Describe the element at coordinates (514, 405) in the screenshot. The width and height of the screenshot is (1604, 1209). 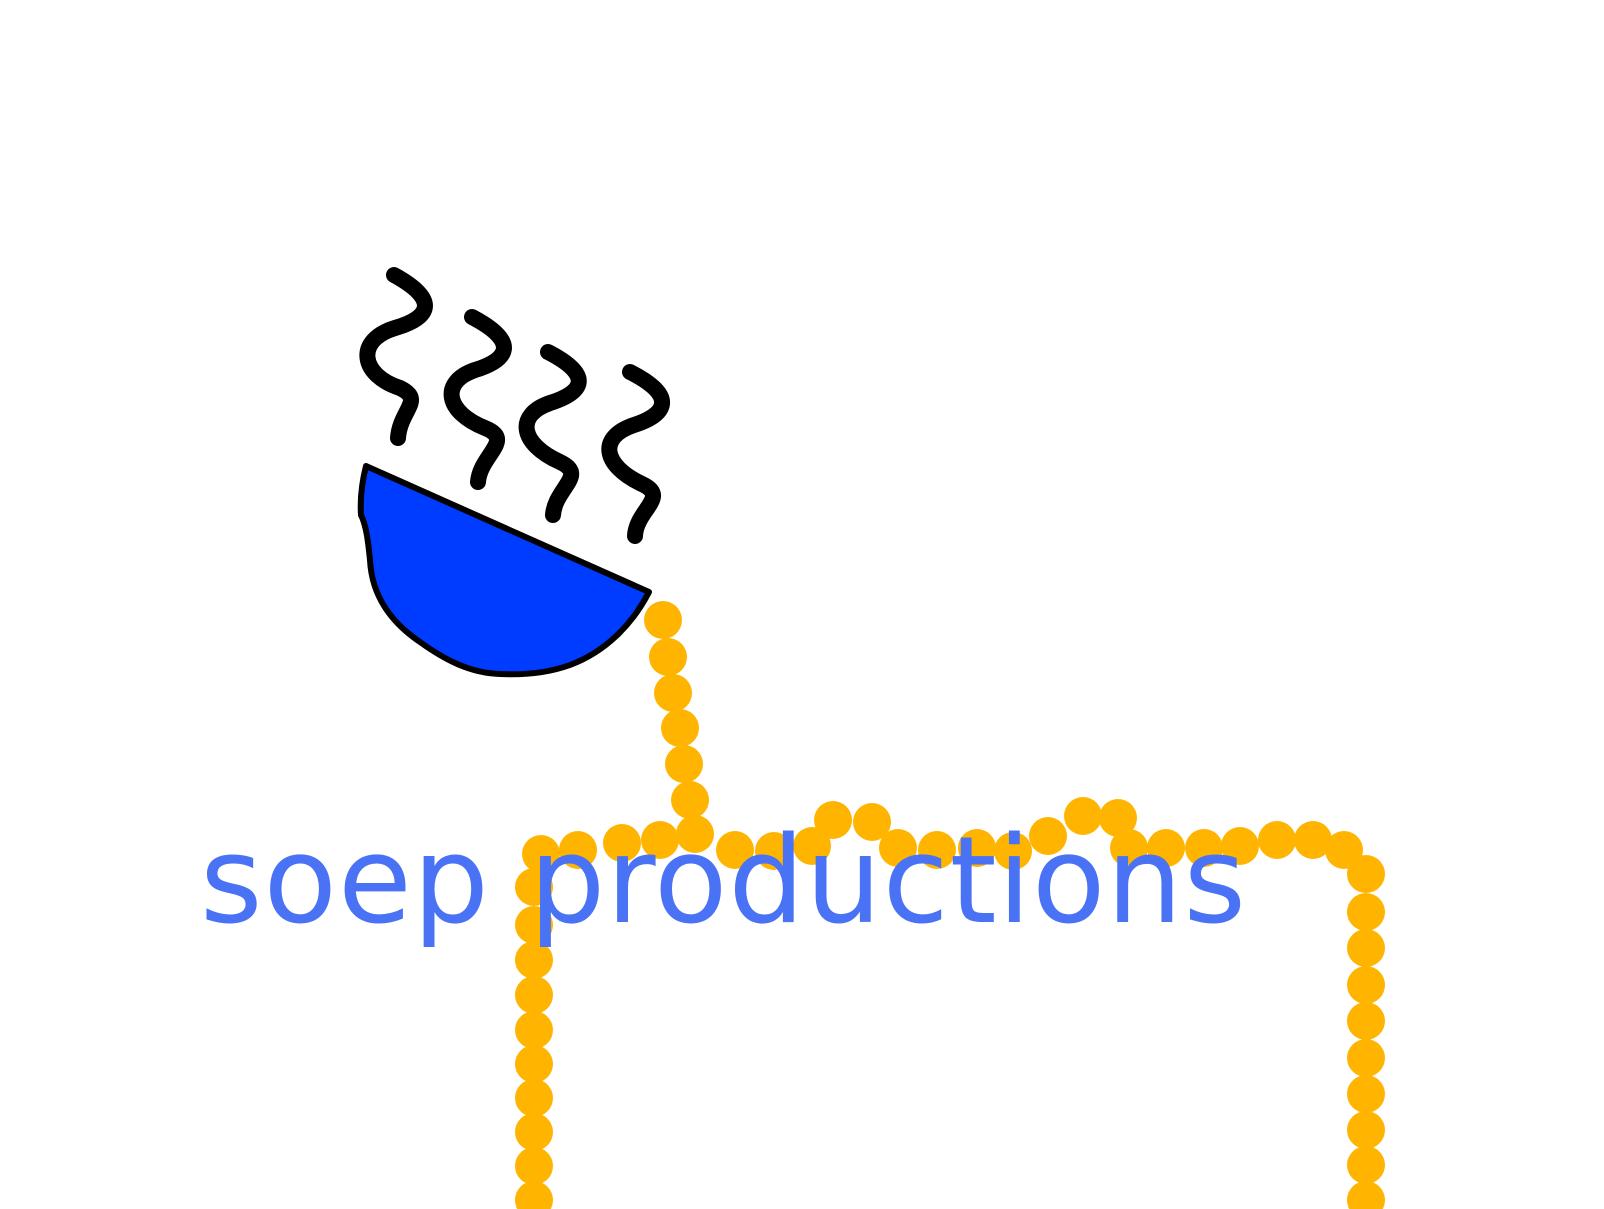
I see `steam-icon` at that location.